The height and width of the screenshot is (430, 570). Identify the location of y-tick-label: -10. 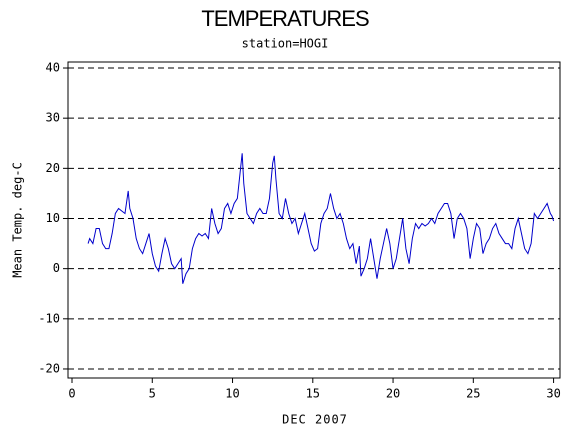
(49, 318).